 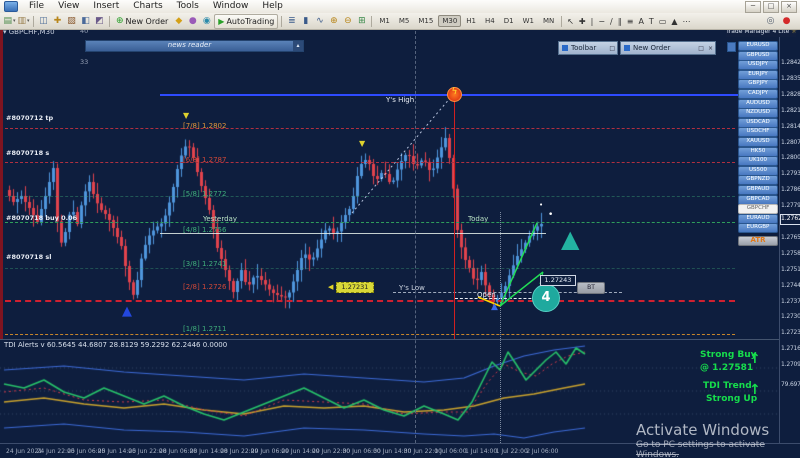 What do you see at coordinates (179, 20) in the screenshot?
I see `alerts-icon: ◆` at bounding box center [179, 20].